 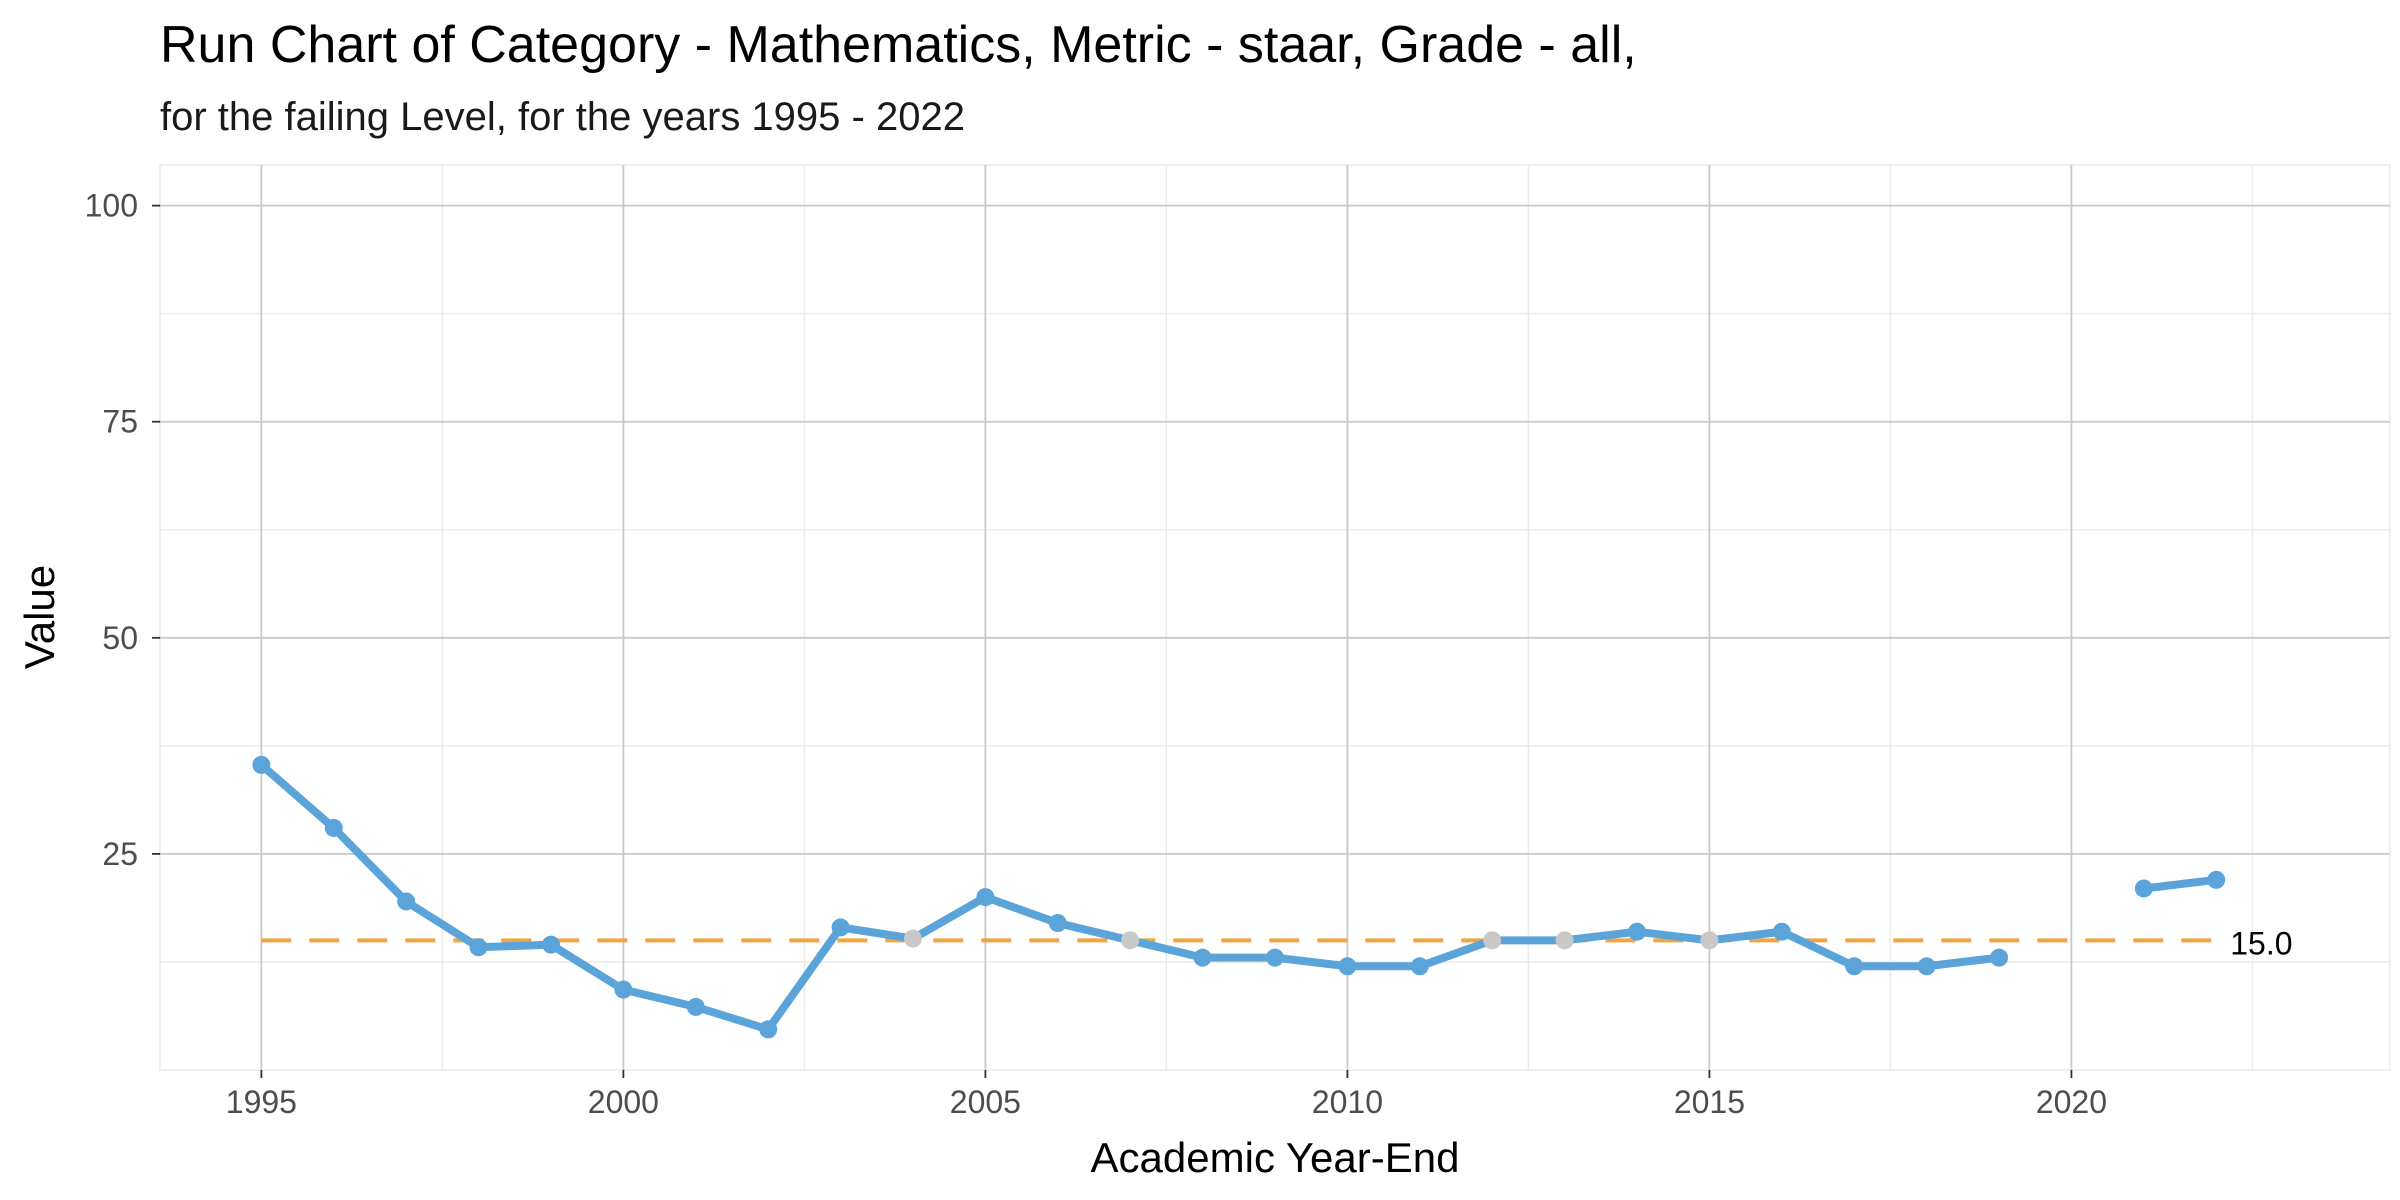 What do you see at coordinates (985, 1102) in the screenshot?
I see `x-tick-label: 2005` at bounding box center [985, 1102].